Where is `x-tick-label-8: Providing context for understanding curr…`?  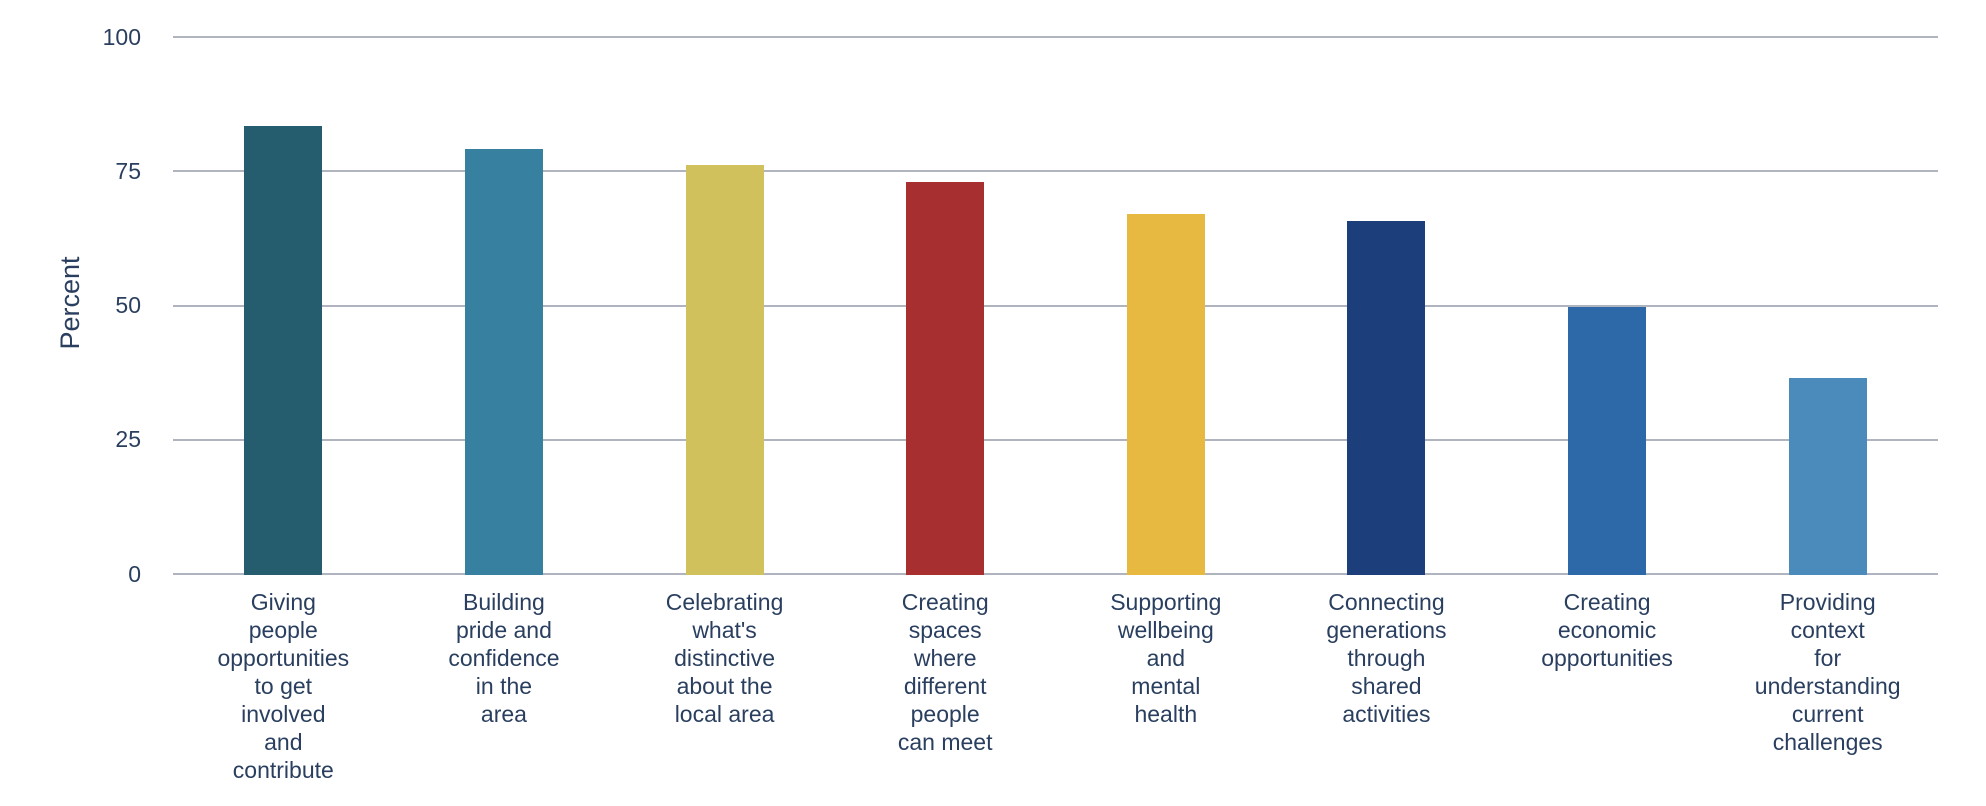
x-tick-label-8: Providing context for understanding curr… is located at coordinates (1827, 671).